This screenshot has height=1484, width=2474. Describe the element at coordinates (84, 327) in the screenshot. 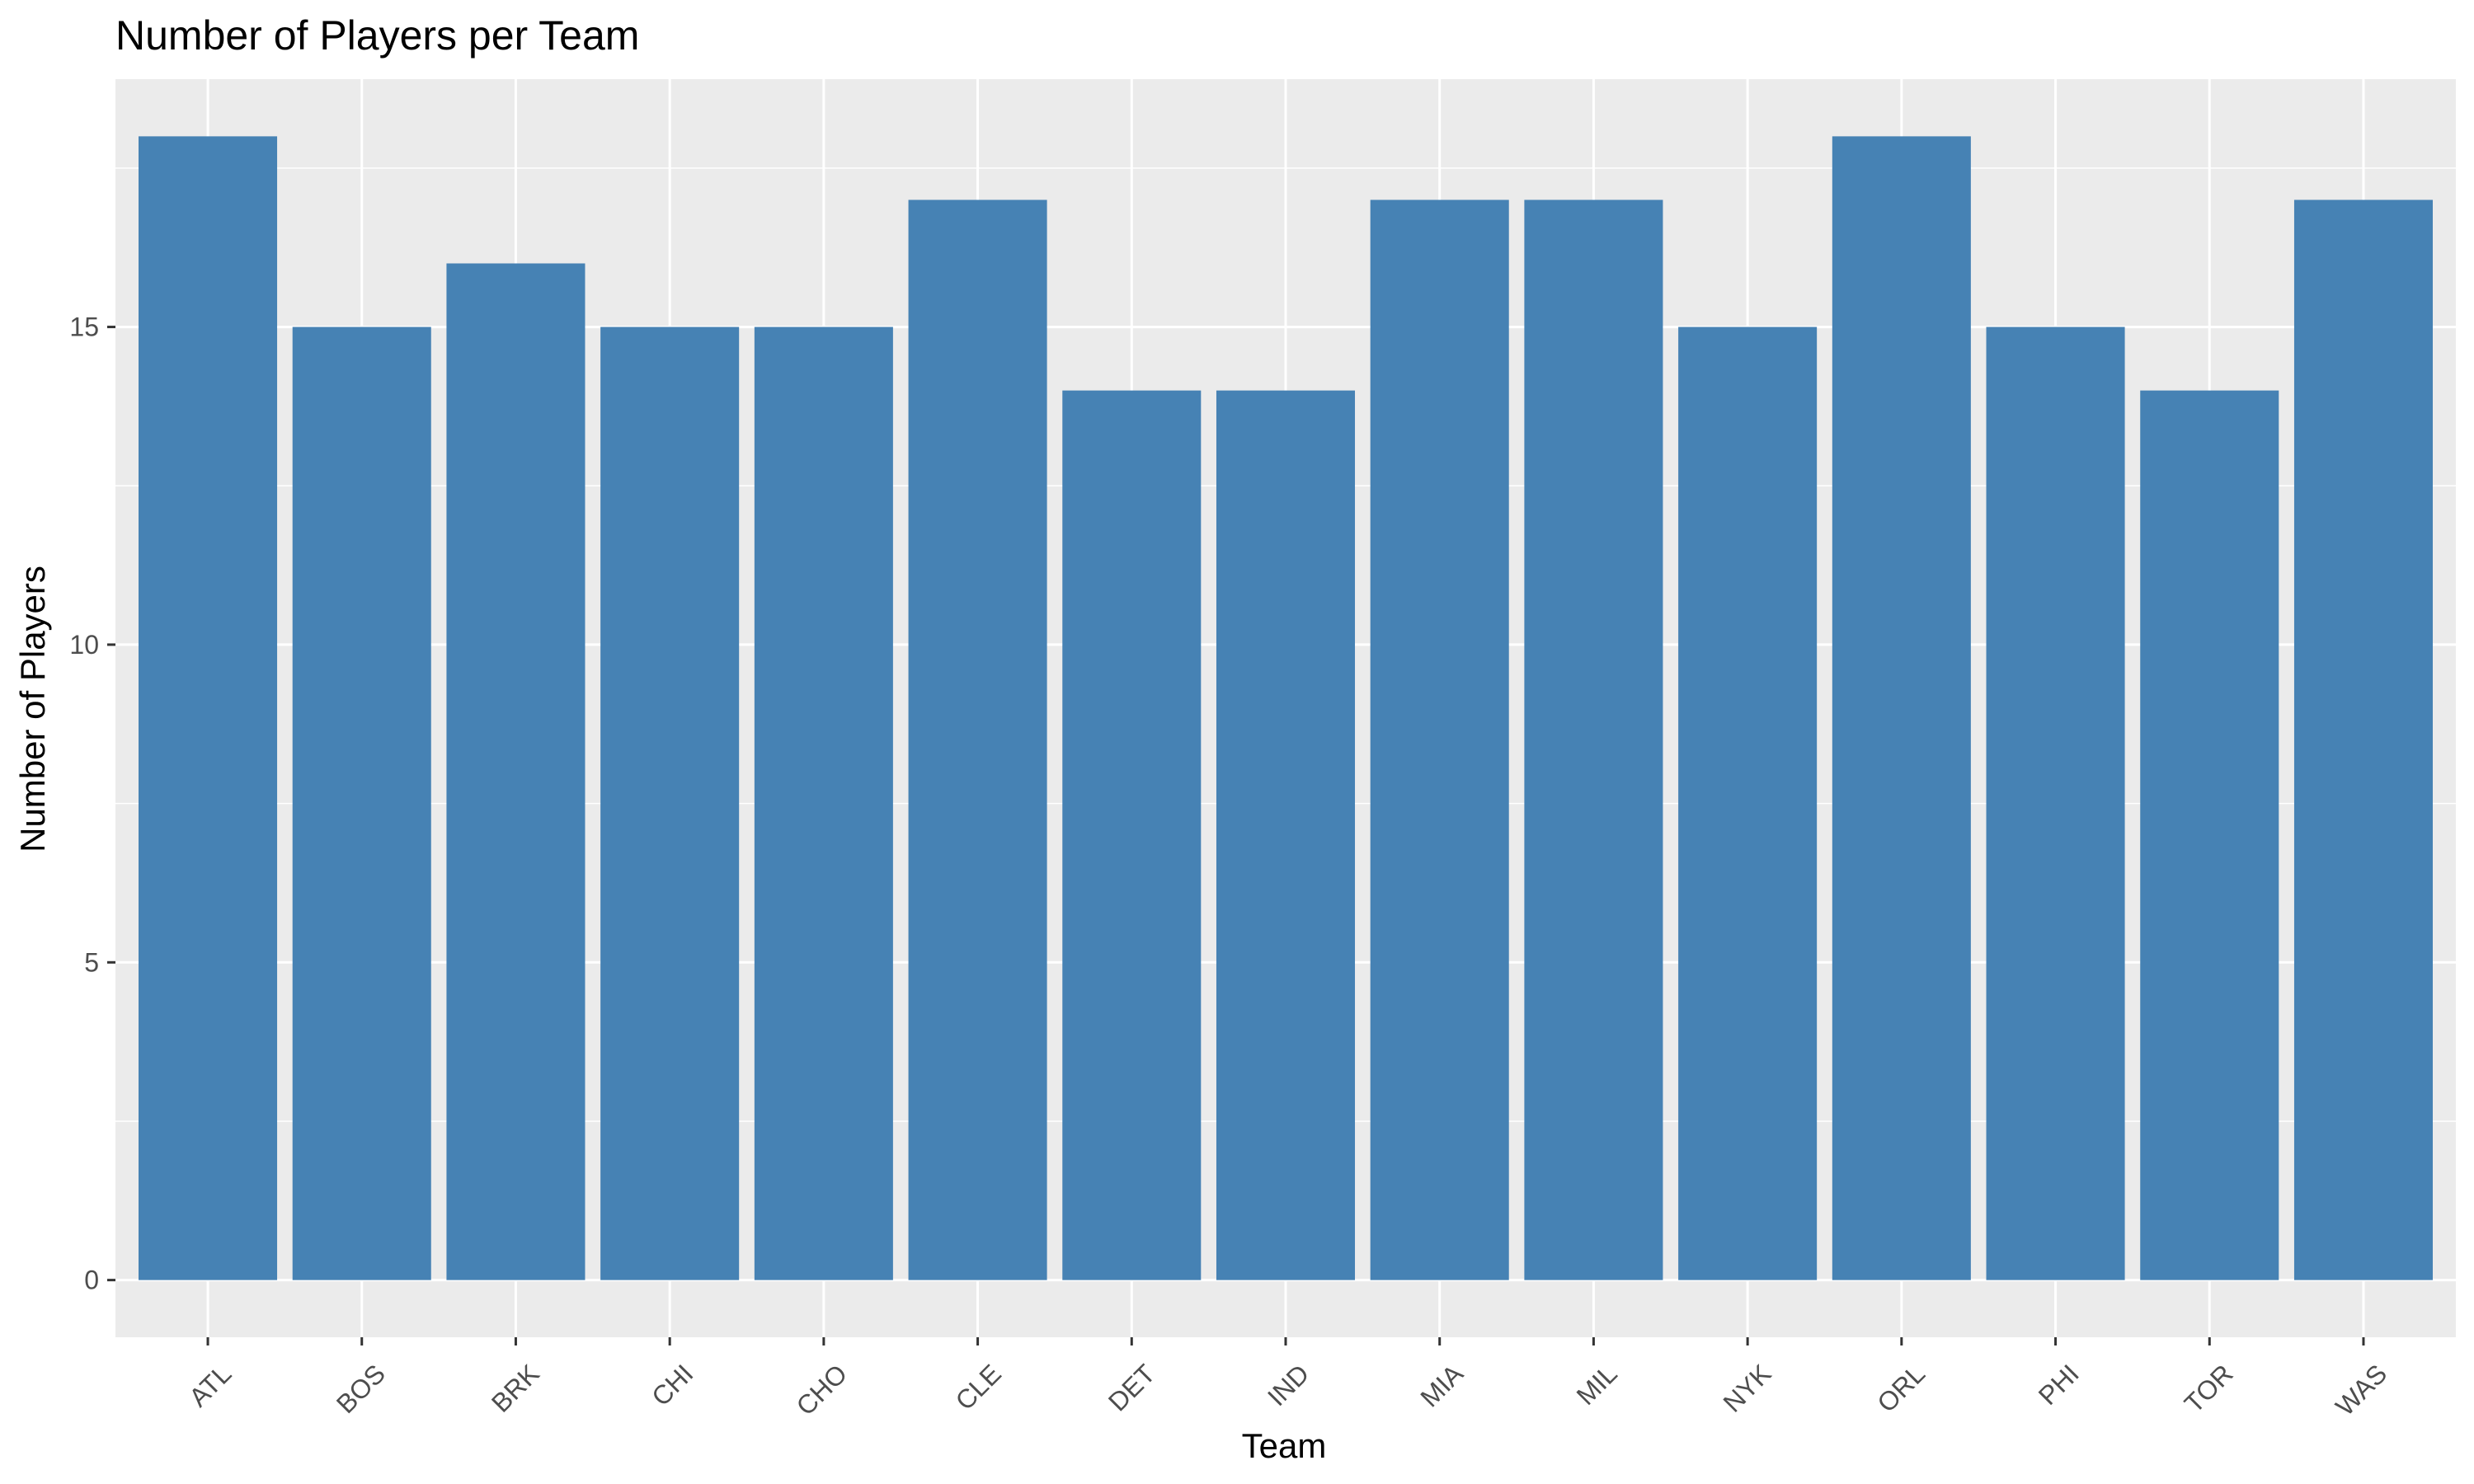

I see `y-tick-label: 15` at that location.